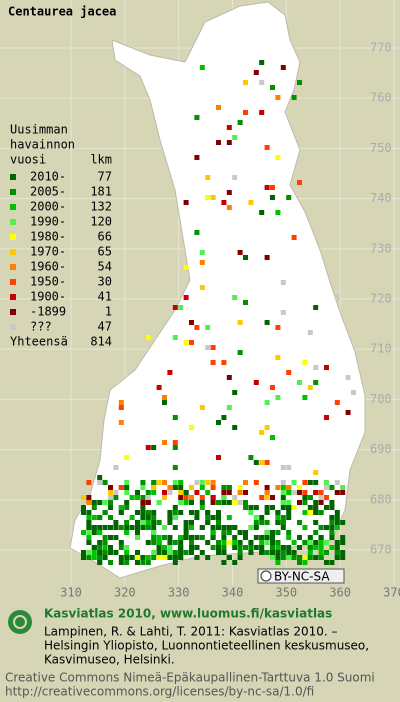 The height and width of the screenshot is (702, 400). What do you see at coordinates (381, 148) in the screenshot?
I see `y-label: 750` at bounding box center [381, 148].